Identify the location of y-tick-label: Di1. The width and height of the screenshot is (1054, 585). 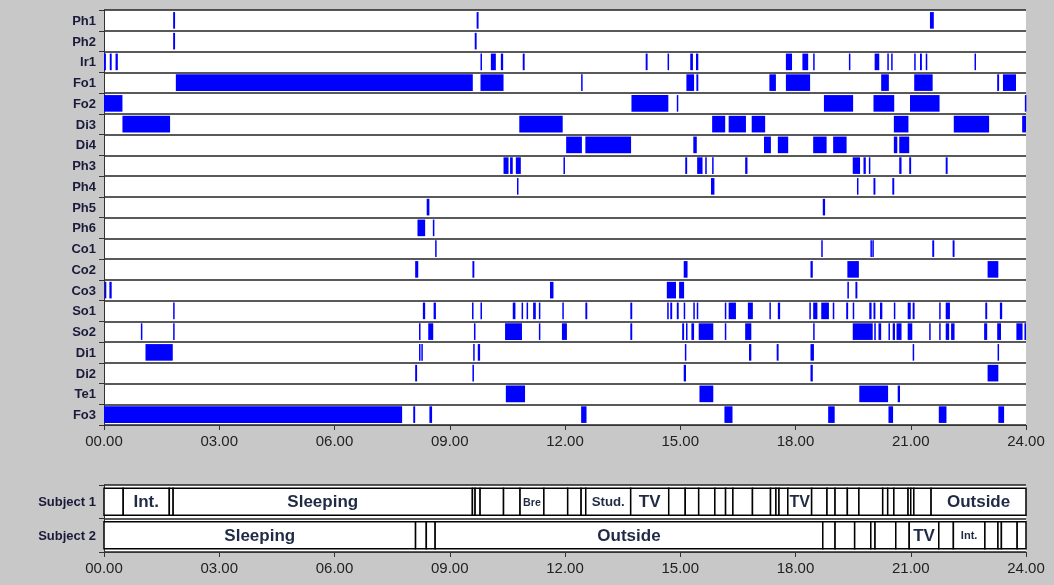
(85, 352).